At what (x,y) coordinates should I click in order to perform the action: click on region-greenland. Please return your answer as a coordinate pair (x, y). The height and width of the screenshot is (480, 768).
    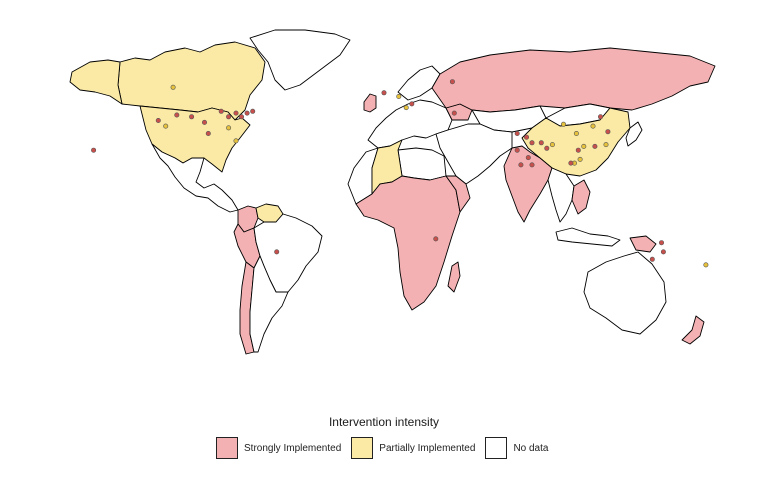
    Looking at the image, I should click on (300, 60).